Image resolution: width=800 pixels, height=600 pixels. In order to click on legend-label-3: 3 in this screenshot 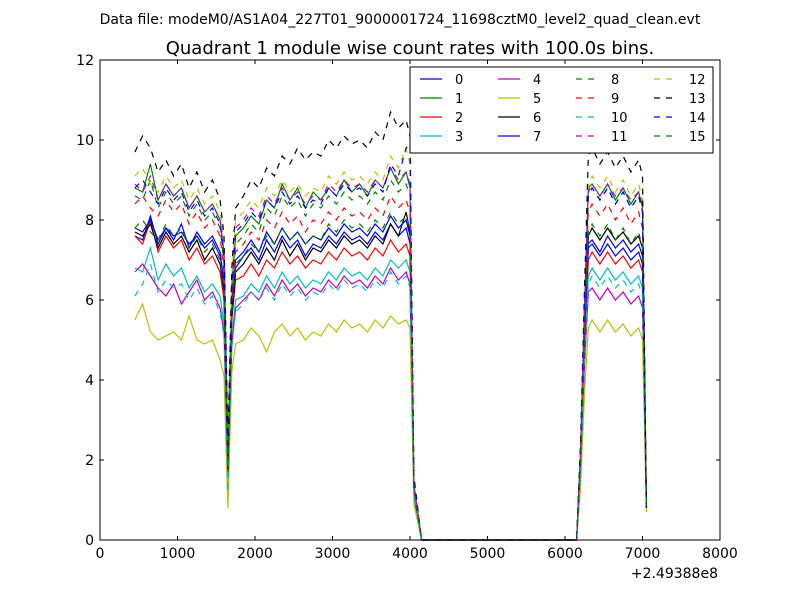, I will do `click(459, 137)`.